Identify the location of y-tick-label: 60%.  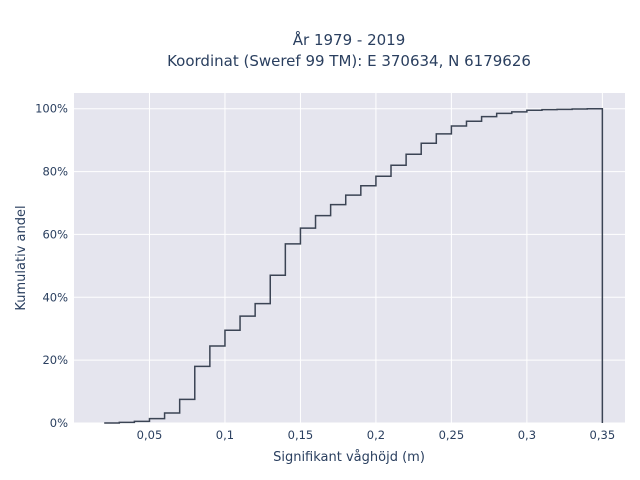
(55, 234).